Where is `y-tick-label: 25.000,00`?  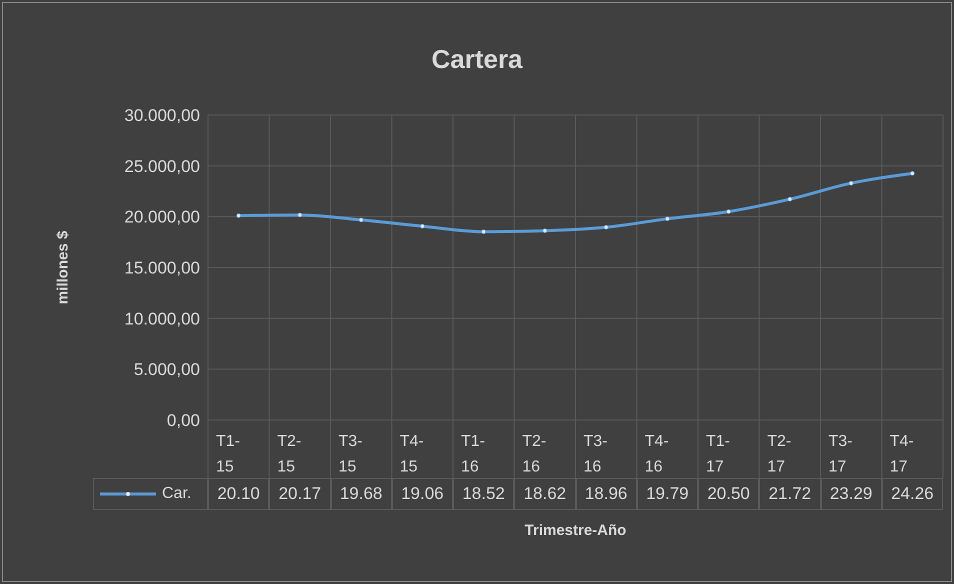 y-tick-label: 25.000,00 is located at coordinates (162, 166).